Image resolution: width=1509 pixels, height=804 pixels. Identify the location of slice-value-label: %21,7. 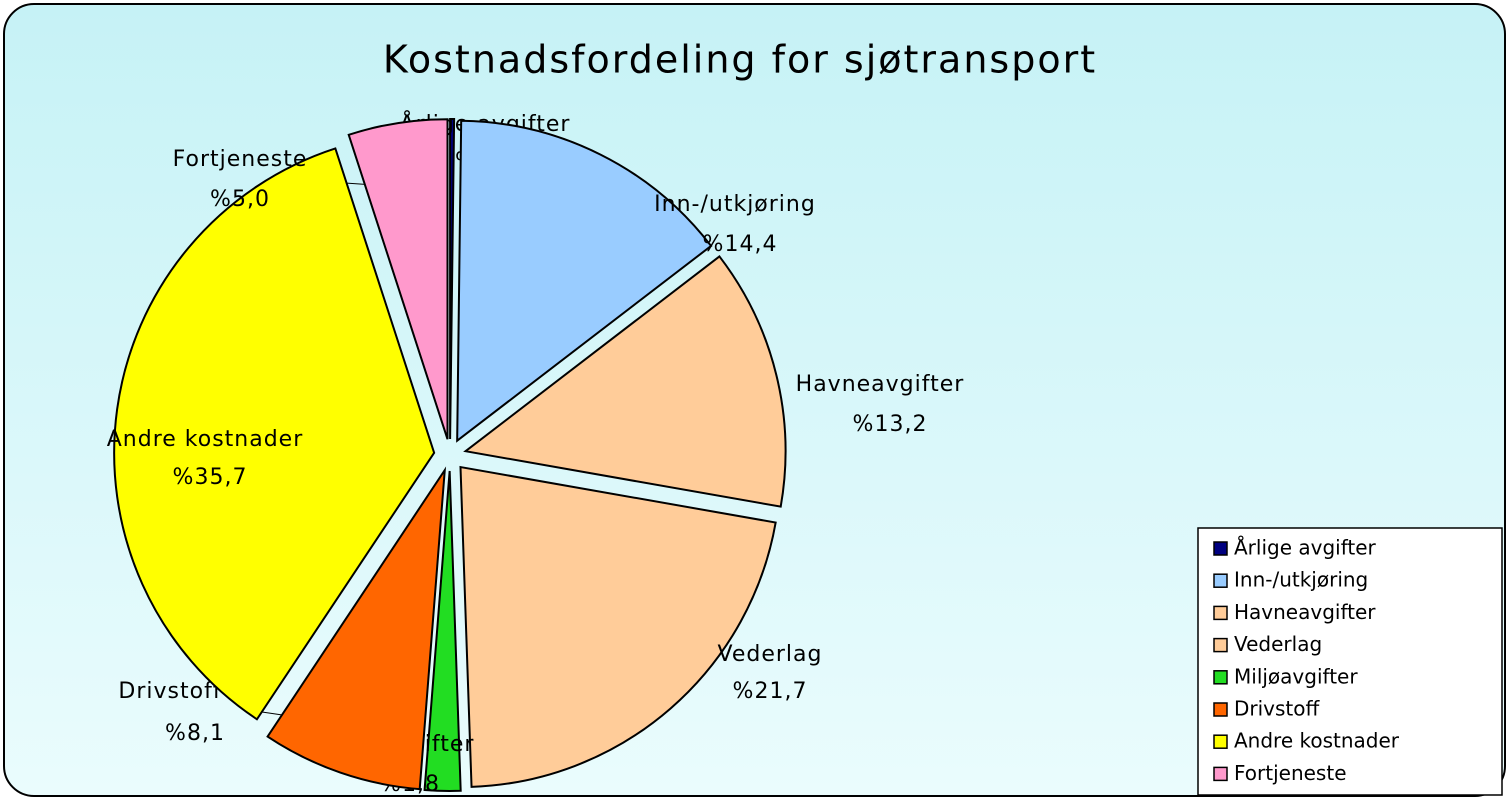
(770, 691).